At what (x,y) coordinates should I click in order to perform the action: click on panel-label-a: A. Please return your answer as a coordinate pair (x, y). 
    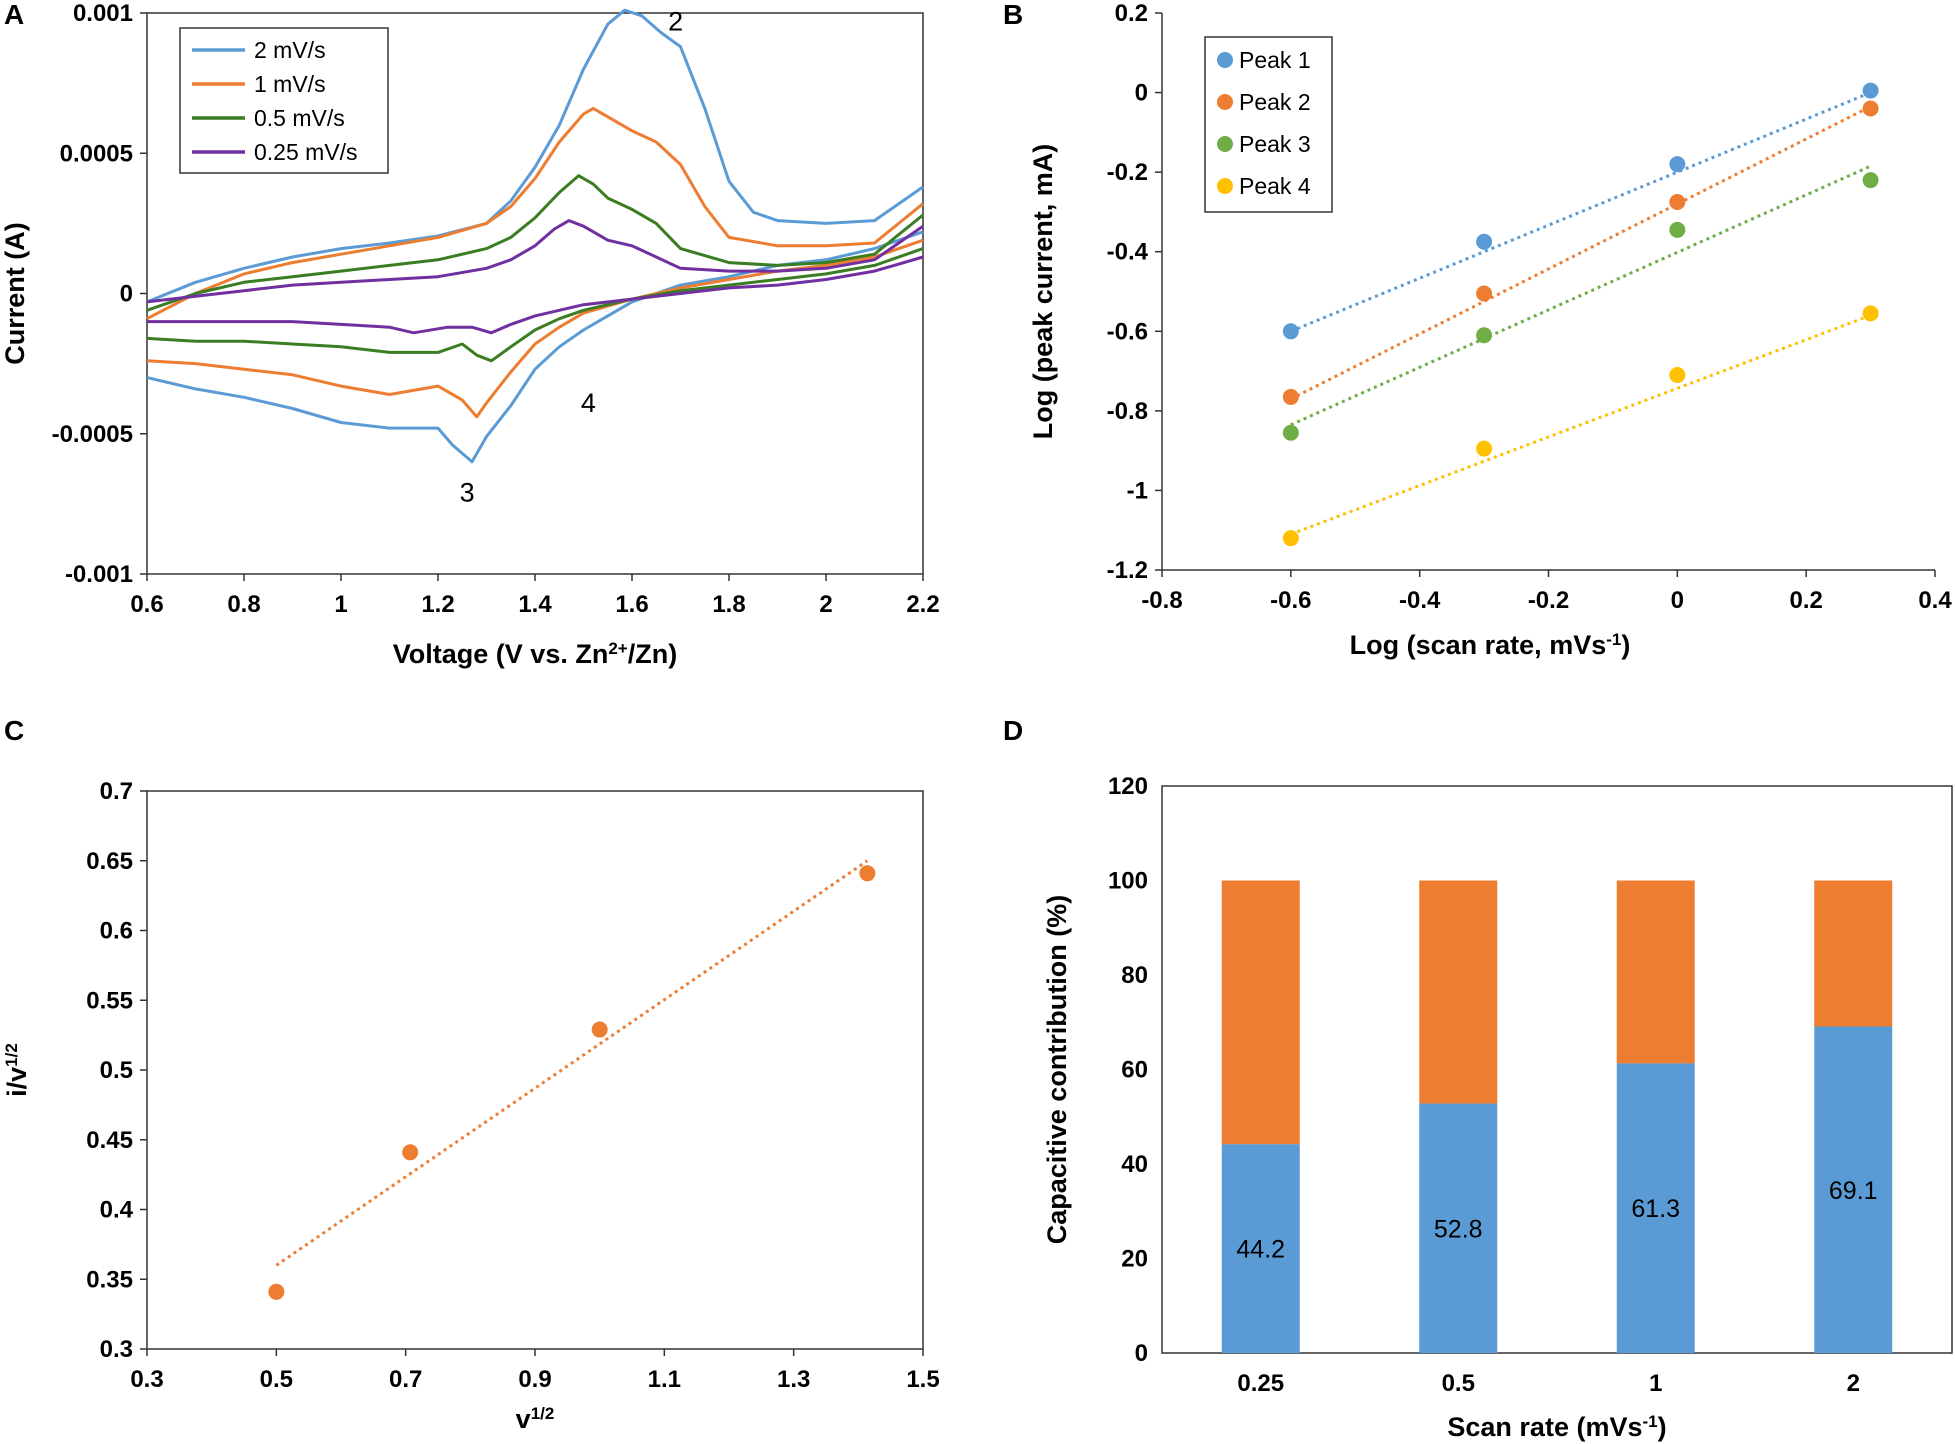
    Looking at the image, I should click on (14, 15).